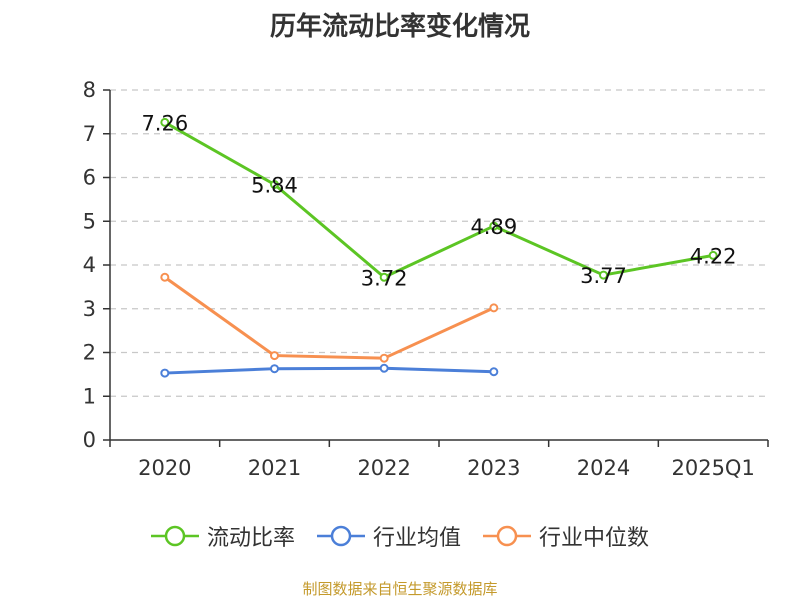 The image size is (800, 600). I want to click on y-tick-label: 7, so click(89, 134).